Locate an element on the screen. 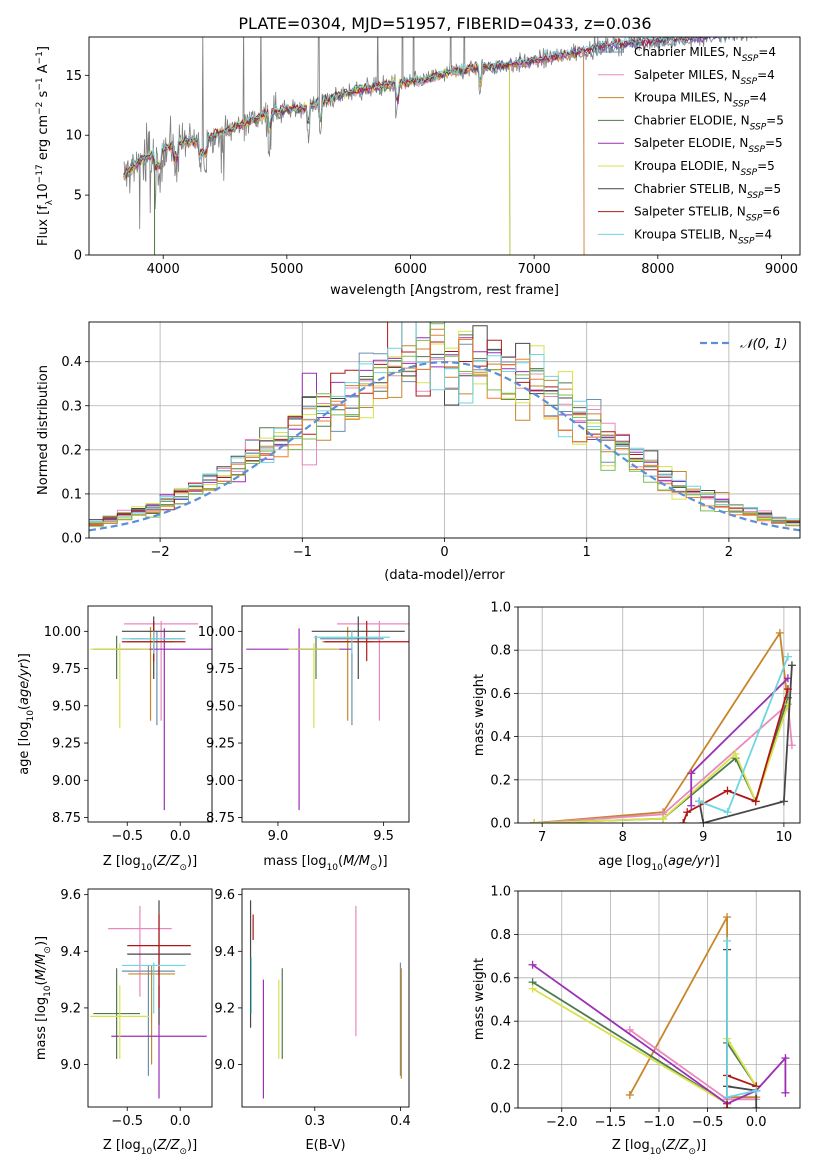 The width and height of the screenshot is (819, 1170). y-tick-label: 10.00 is located at coordinates (62, 632).